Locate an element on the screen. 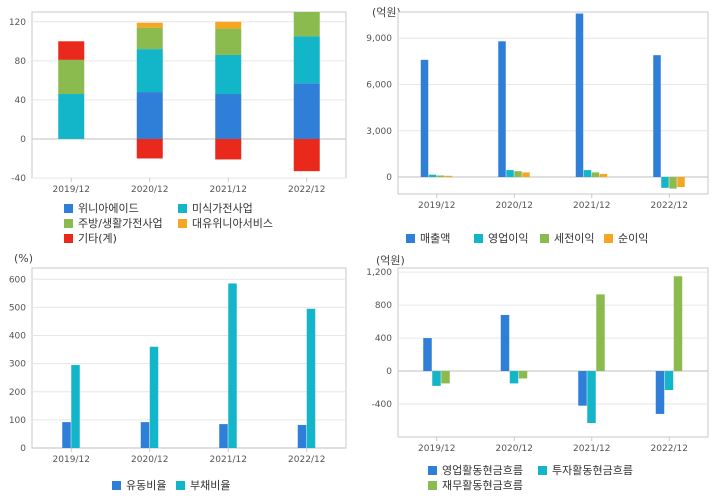  legend-item: 영업활동현금흐름 is located at coordinates (475, 470).